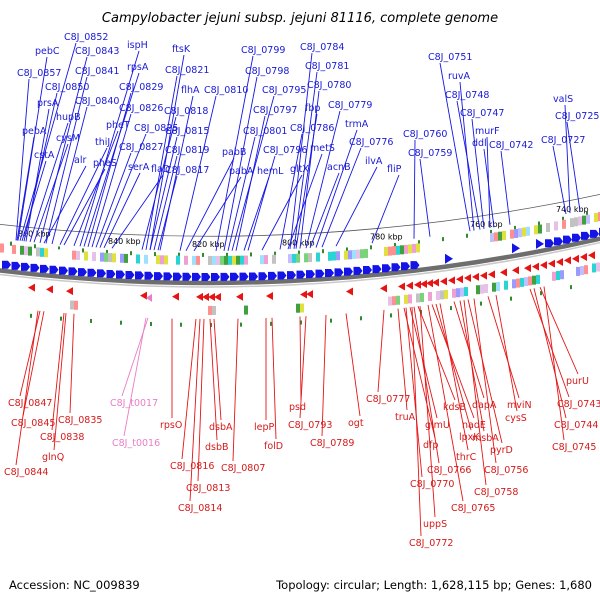 The height and width of the screenshot is (600, 600). Describe the element at coordinates (322, 47) in the screenshot. I see `gene-label: C8J_0784` at that location.